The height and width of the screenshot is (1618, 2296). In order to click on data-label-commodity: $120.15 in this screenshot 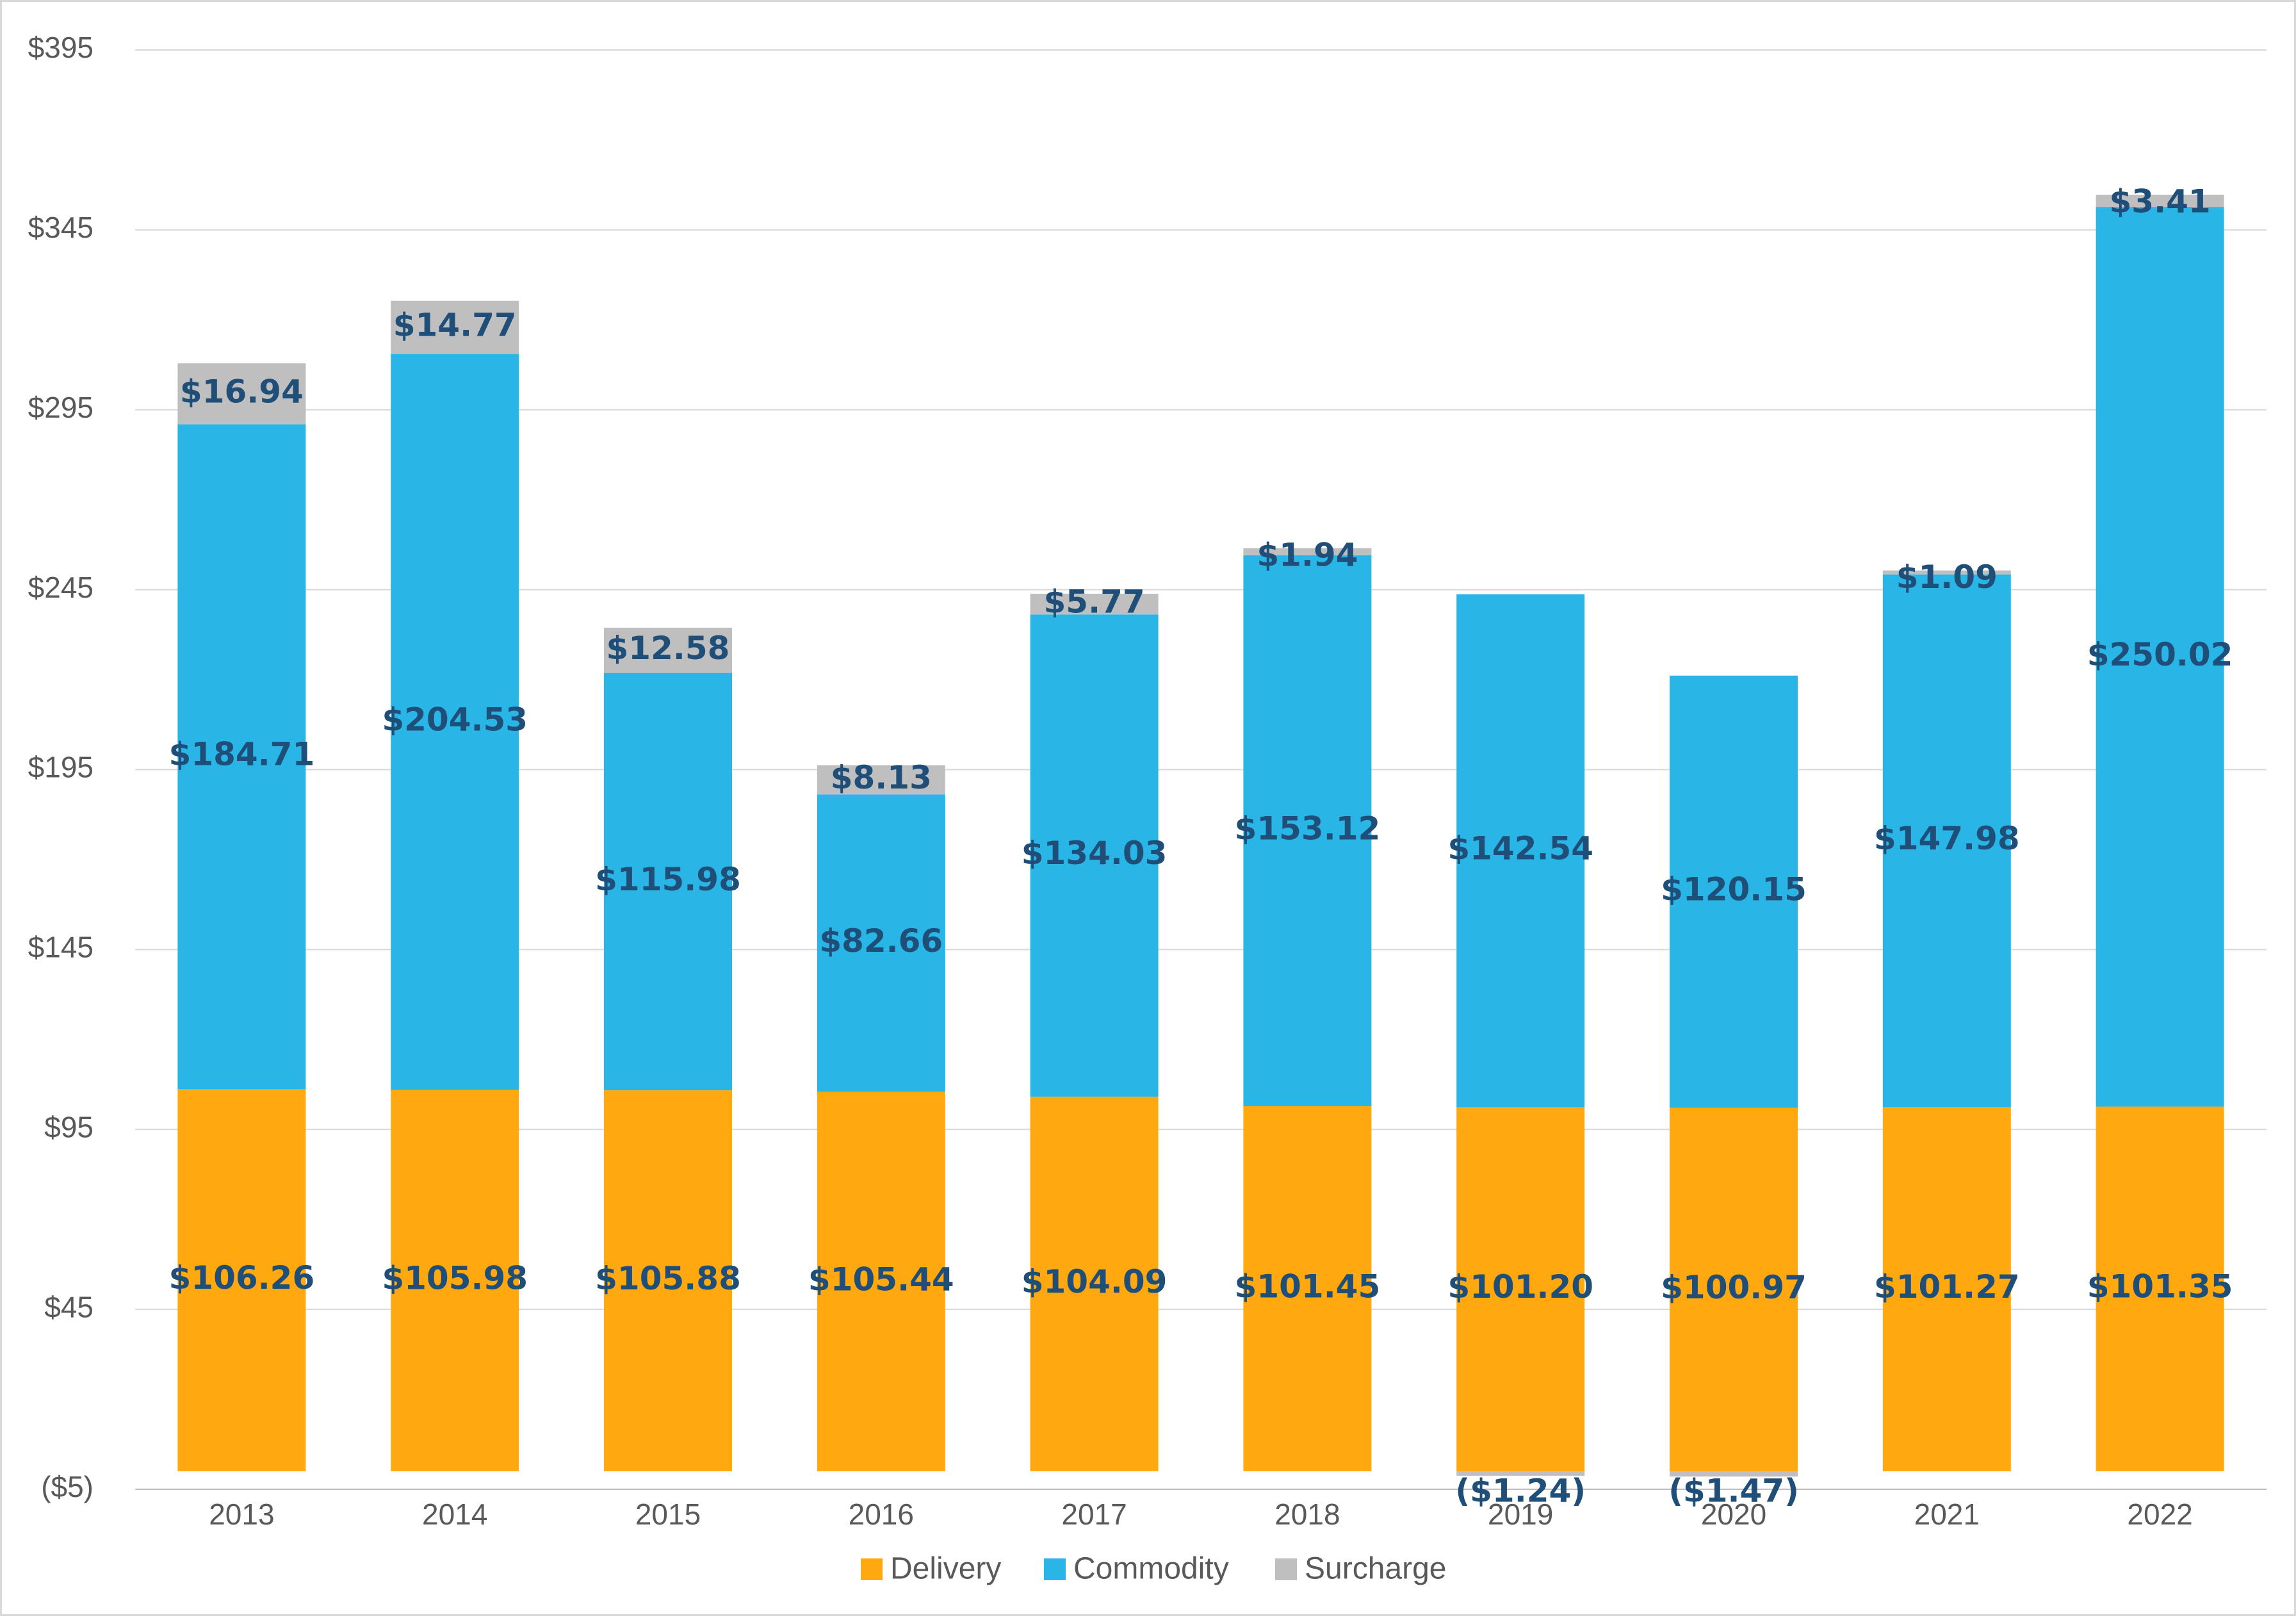, I will do `click(1734, 889)`.